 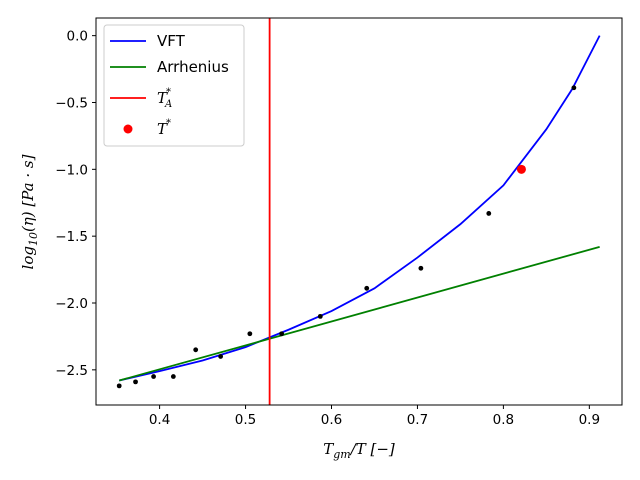 What do you see at coordinates (71, 371) in the screenshot?
I see `y-tick-label: −2.5` at bounding box center [71, 371].